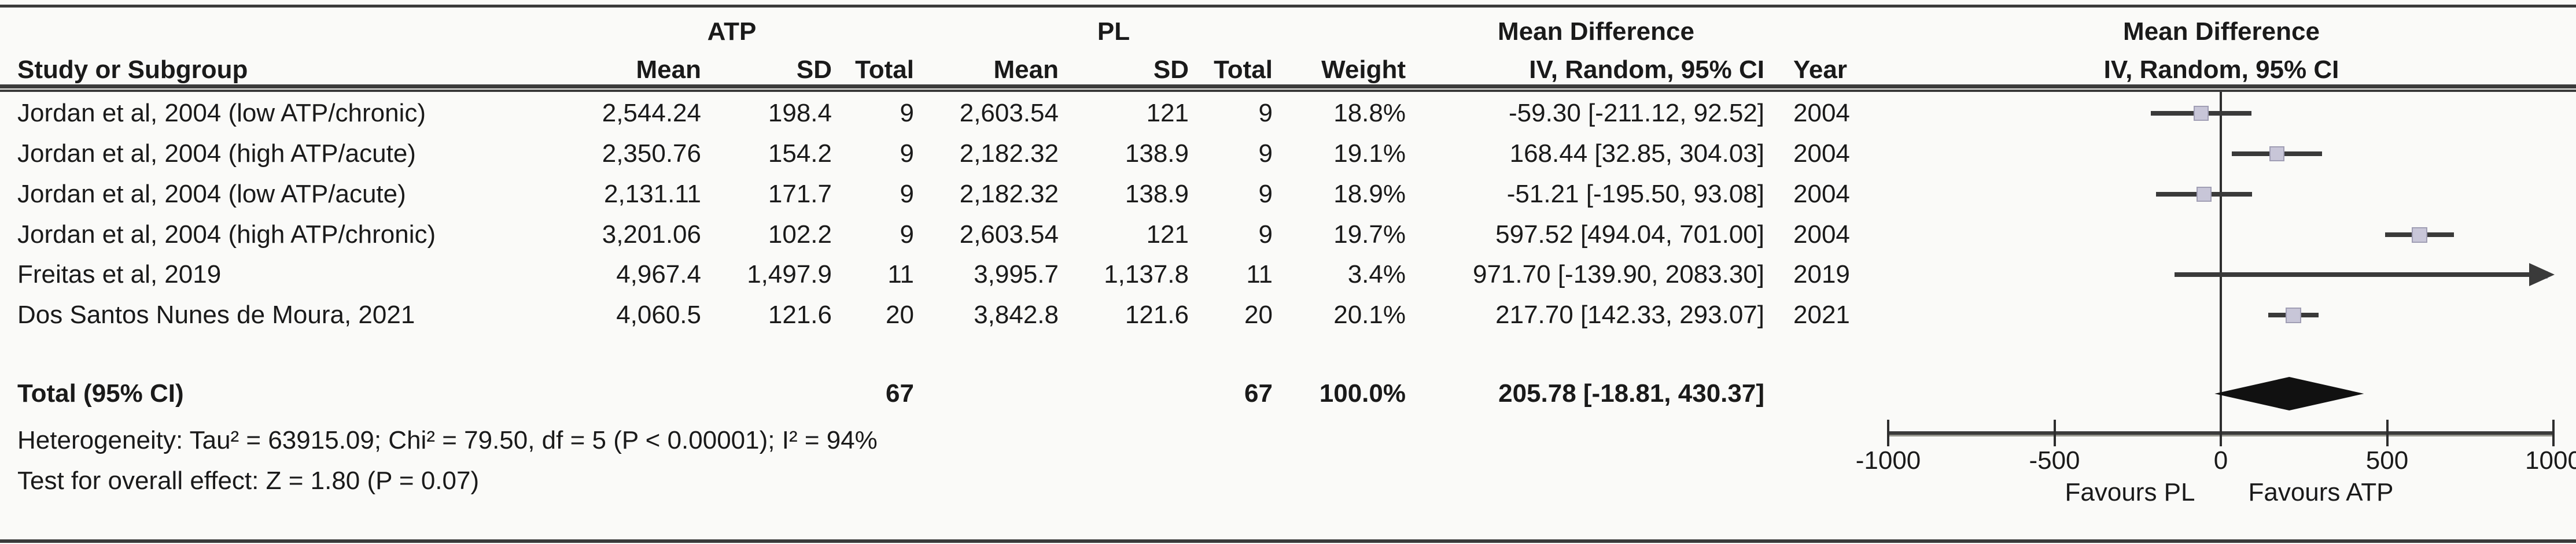 The width and height of the screenshot is (2576, 544). What do you see at coordinates (2321, 492) in the screenshot?
I see `favours-right-label: Favours ATP` at bounding box center [2321, 492].